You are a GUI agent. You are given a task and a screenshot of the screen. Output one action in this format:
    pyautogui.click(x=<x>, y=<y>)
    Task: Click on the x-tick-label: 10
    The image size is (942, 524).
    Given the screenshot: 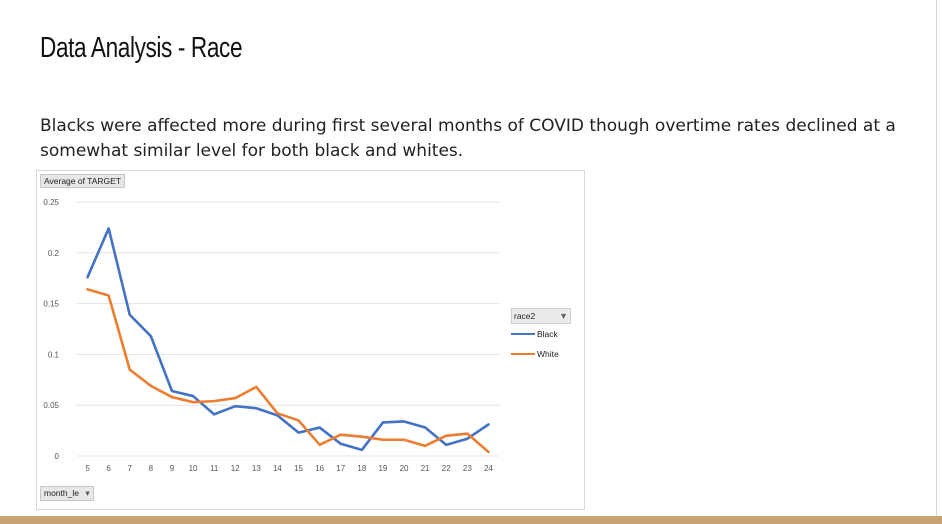 What is the action you would take?
    pyautogui.click(x=193, y=468)
    